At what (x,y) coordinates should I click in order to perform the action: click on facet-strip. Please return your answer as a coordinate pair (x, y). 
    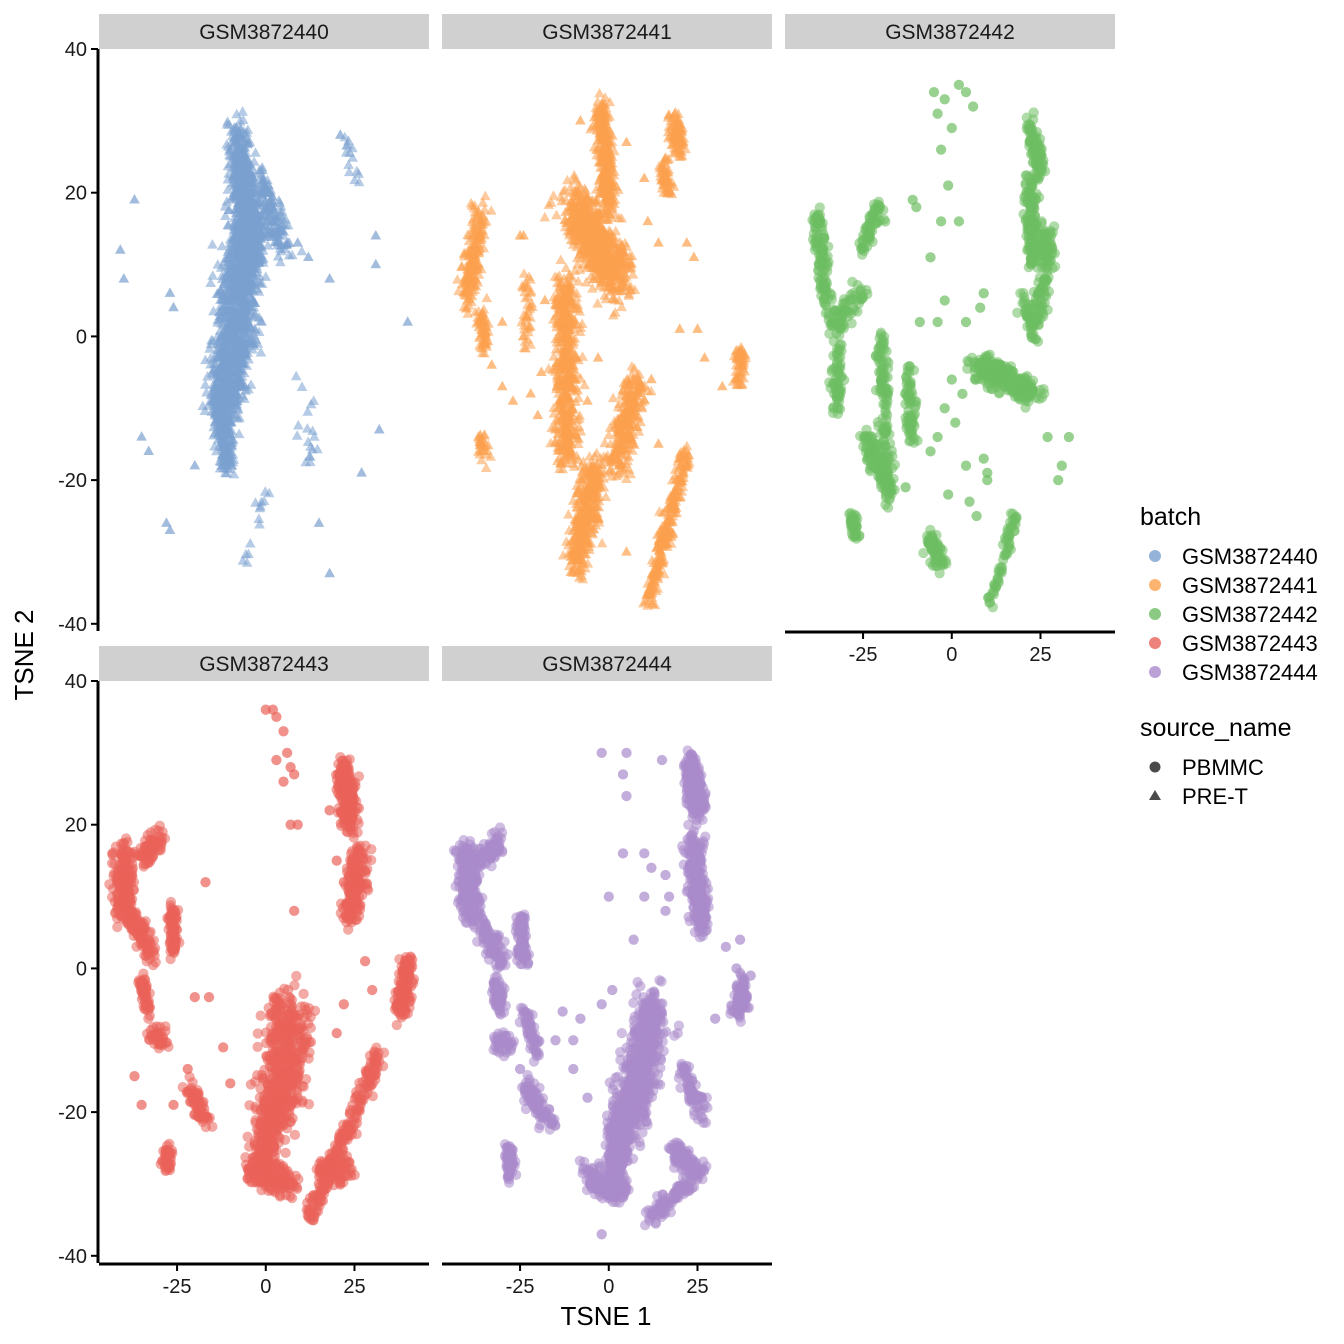
    Looking at the image, I should click on (607, 31).